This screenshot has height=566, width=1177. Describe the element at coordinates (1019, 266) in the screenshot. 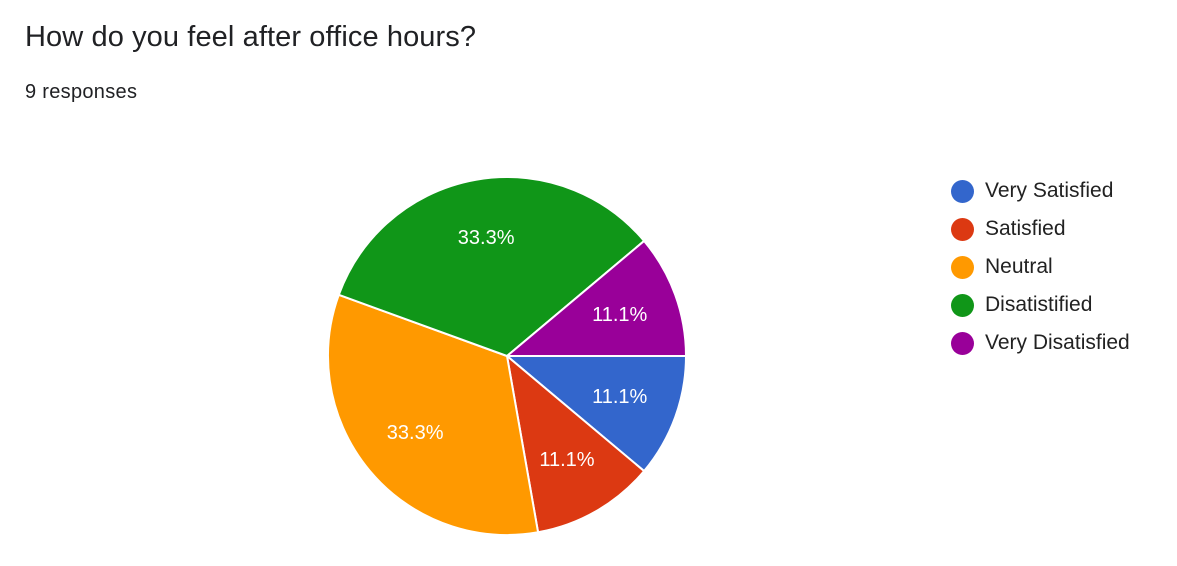

I see `legend-label: Neutral` at that location.